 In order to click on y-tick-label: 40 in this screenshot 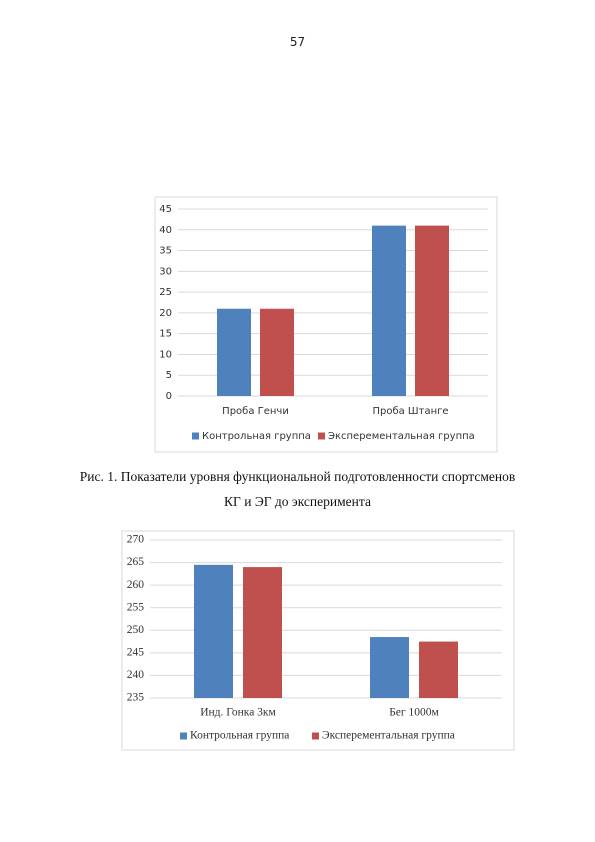, I will do `click(165, 230)`.